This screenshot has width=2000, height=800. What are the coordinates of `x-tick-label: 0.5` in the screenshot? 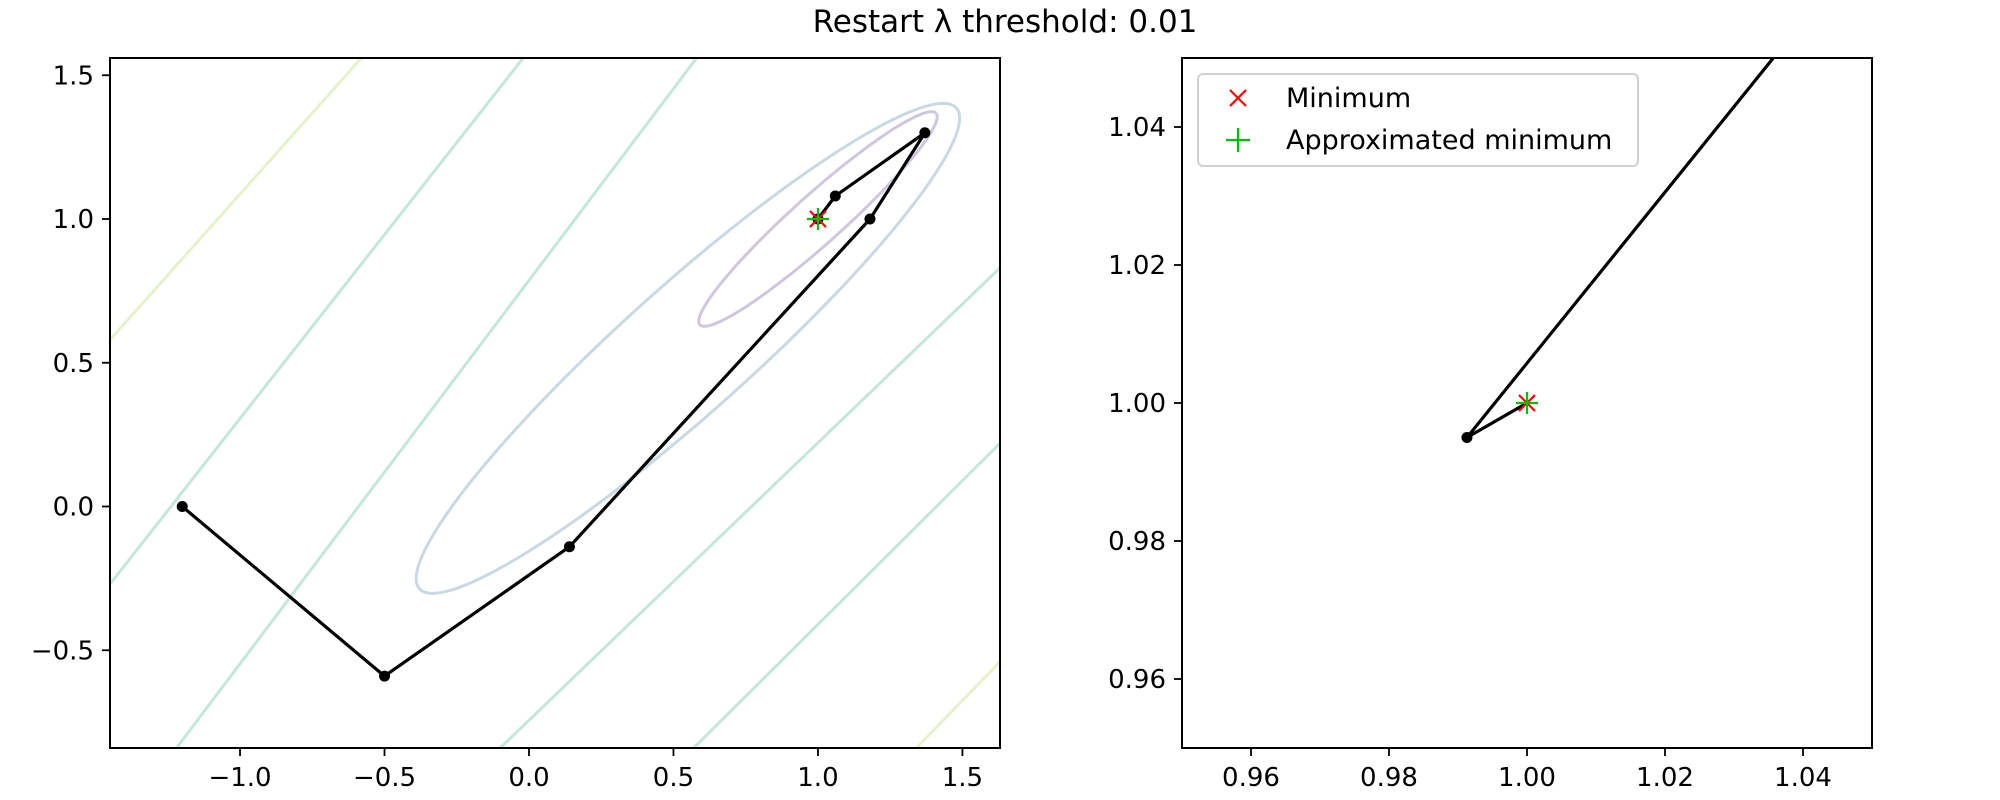 It's located at (673, 778).